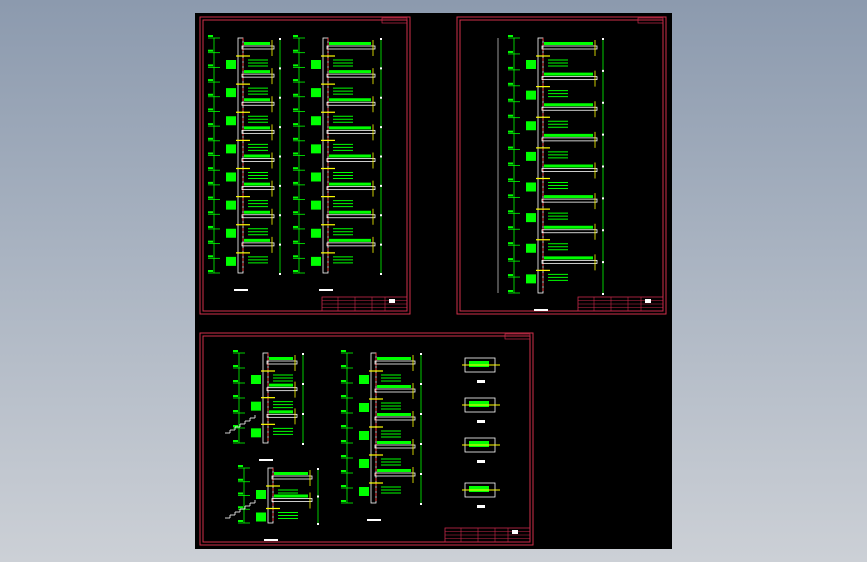 The image size is (867, 562). Describe the element at coordinates (515, 532) in the screenshot. I see `title-block-logo` at that location.